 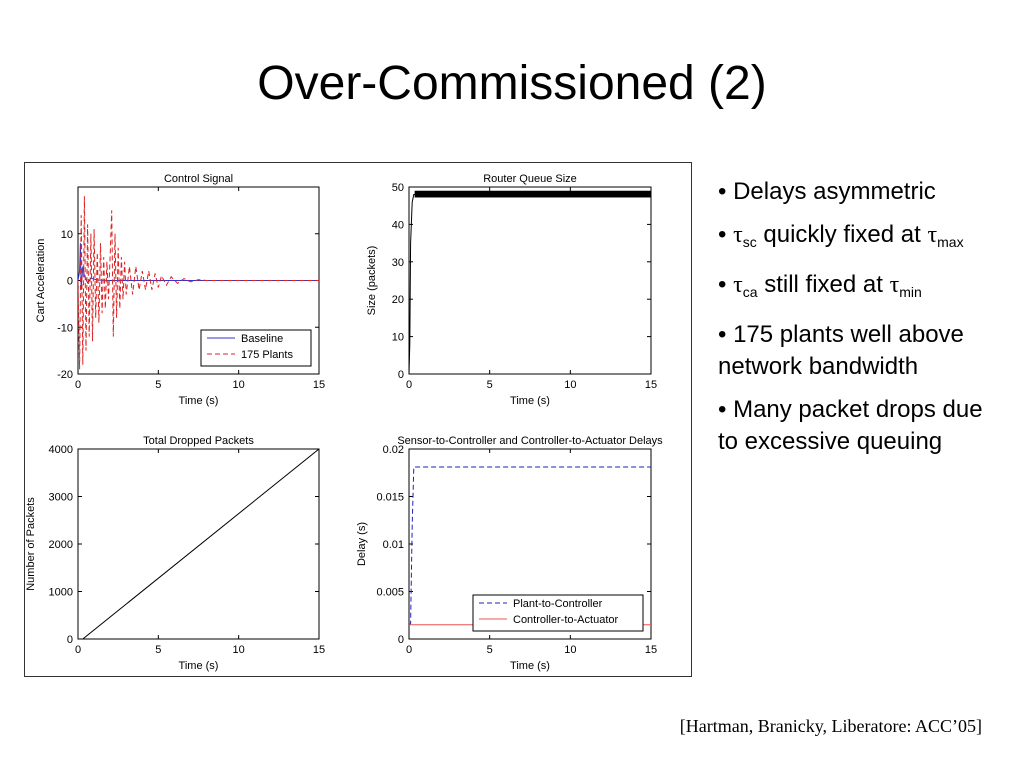 I want to click on bullet-item: • τsc quickly fixed at τmax, so click(x=863, y=238).